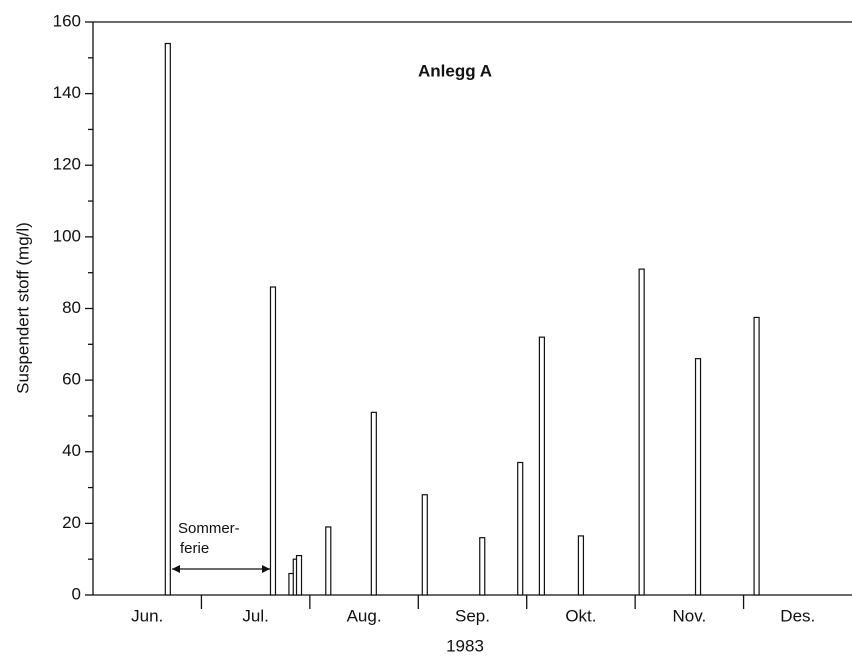 This screenshot has height=661, width=852. What do you see at coordinates (255, 615) in the screenshot?
I see `x-tick-label: Jul.` at bounding box center [255, 615].